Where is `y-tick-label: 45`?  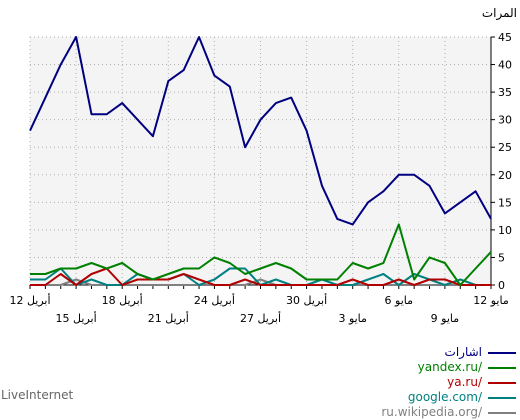 y-tick-label: 45 is located at coordinates (505, 37).